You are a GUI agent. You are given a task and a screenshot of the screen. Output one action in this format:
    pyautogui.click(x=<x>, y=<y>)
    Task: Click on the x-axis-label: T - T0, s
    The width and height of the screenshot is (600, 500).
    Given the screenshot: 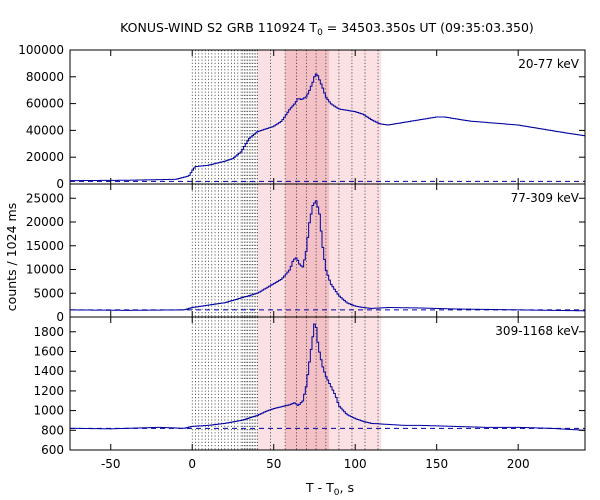 What is the action you would take?
    pyautogui.click(x=329, y=489)
    